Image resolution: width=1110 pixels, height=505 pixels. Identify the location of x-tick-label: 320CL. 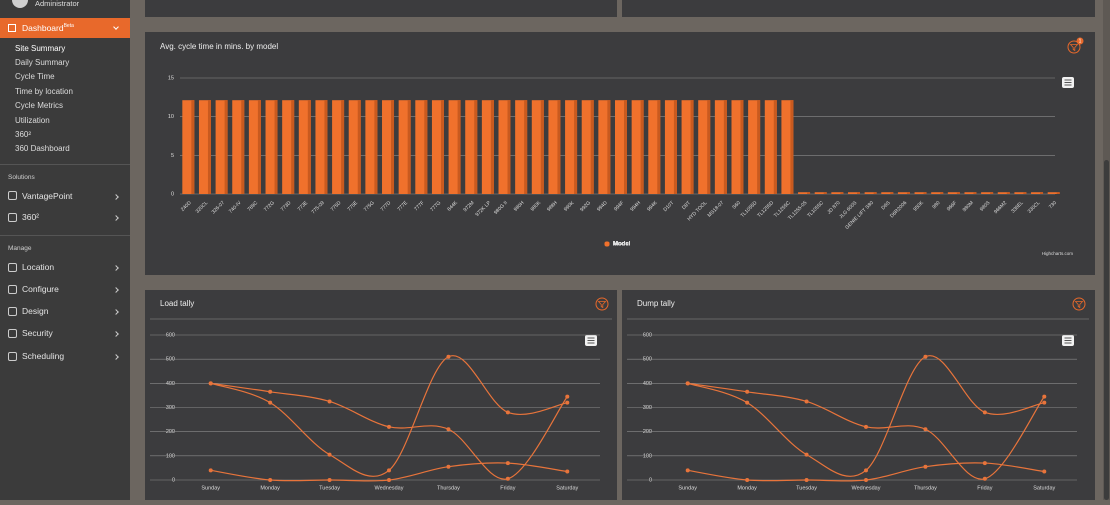
(202, 207).